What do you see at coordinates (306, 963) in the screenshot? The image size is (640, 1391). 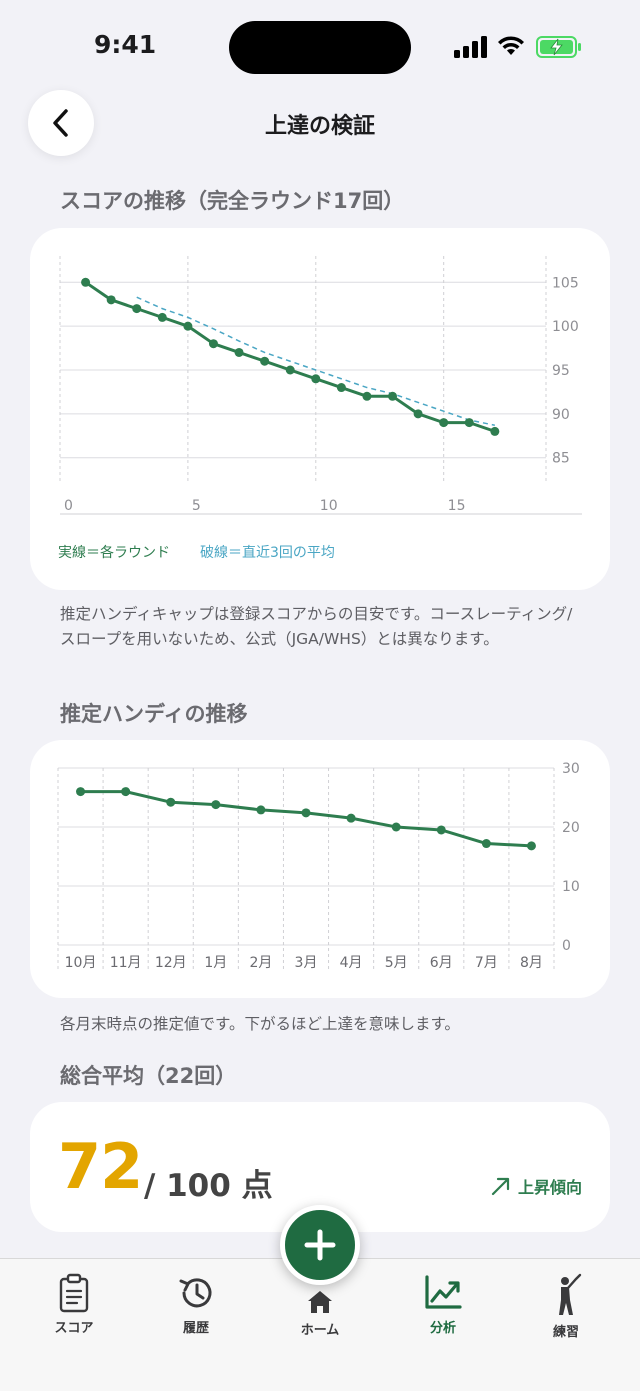 I see `x-tick-label: 3月` at bounding box center [306, 963].